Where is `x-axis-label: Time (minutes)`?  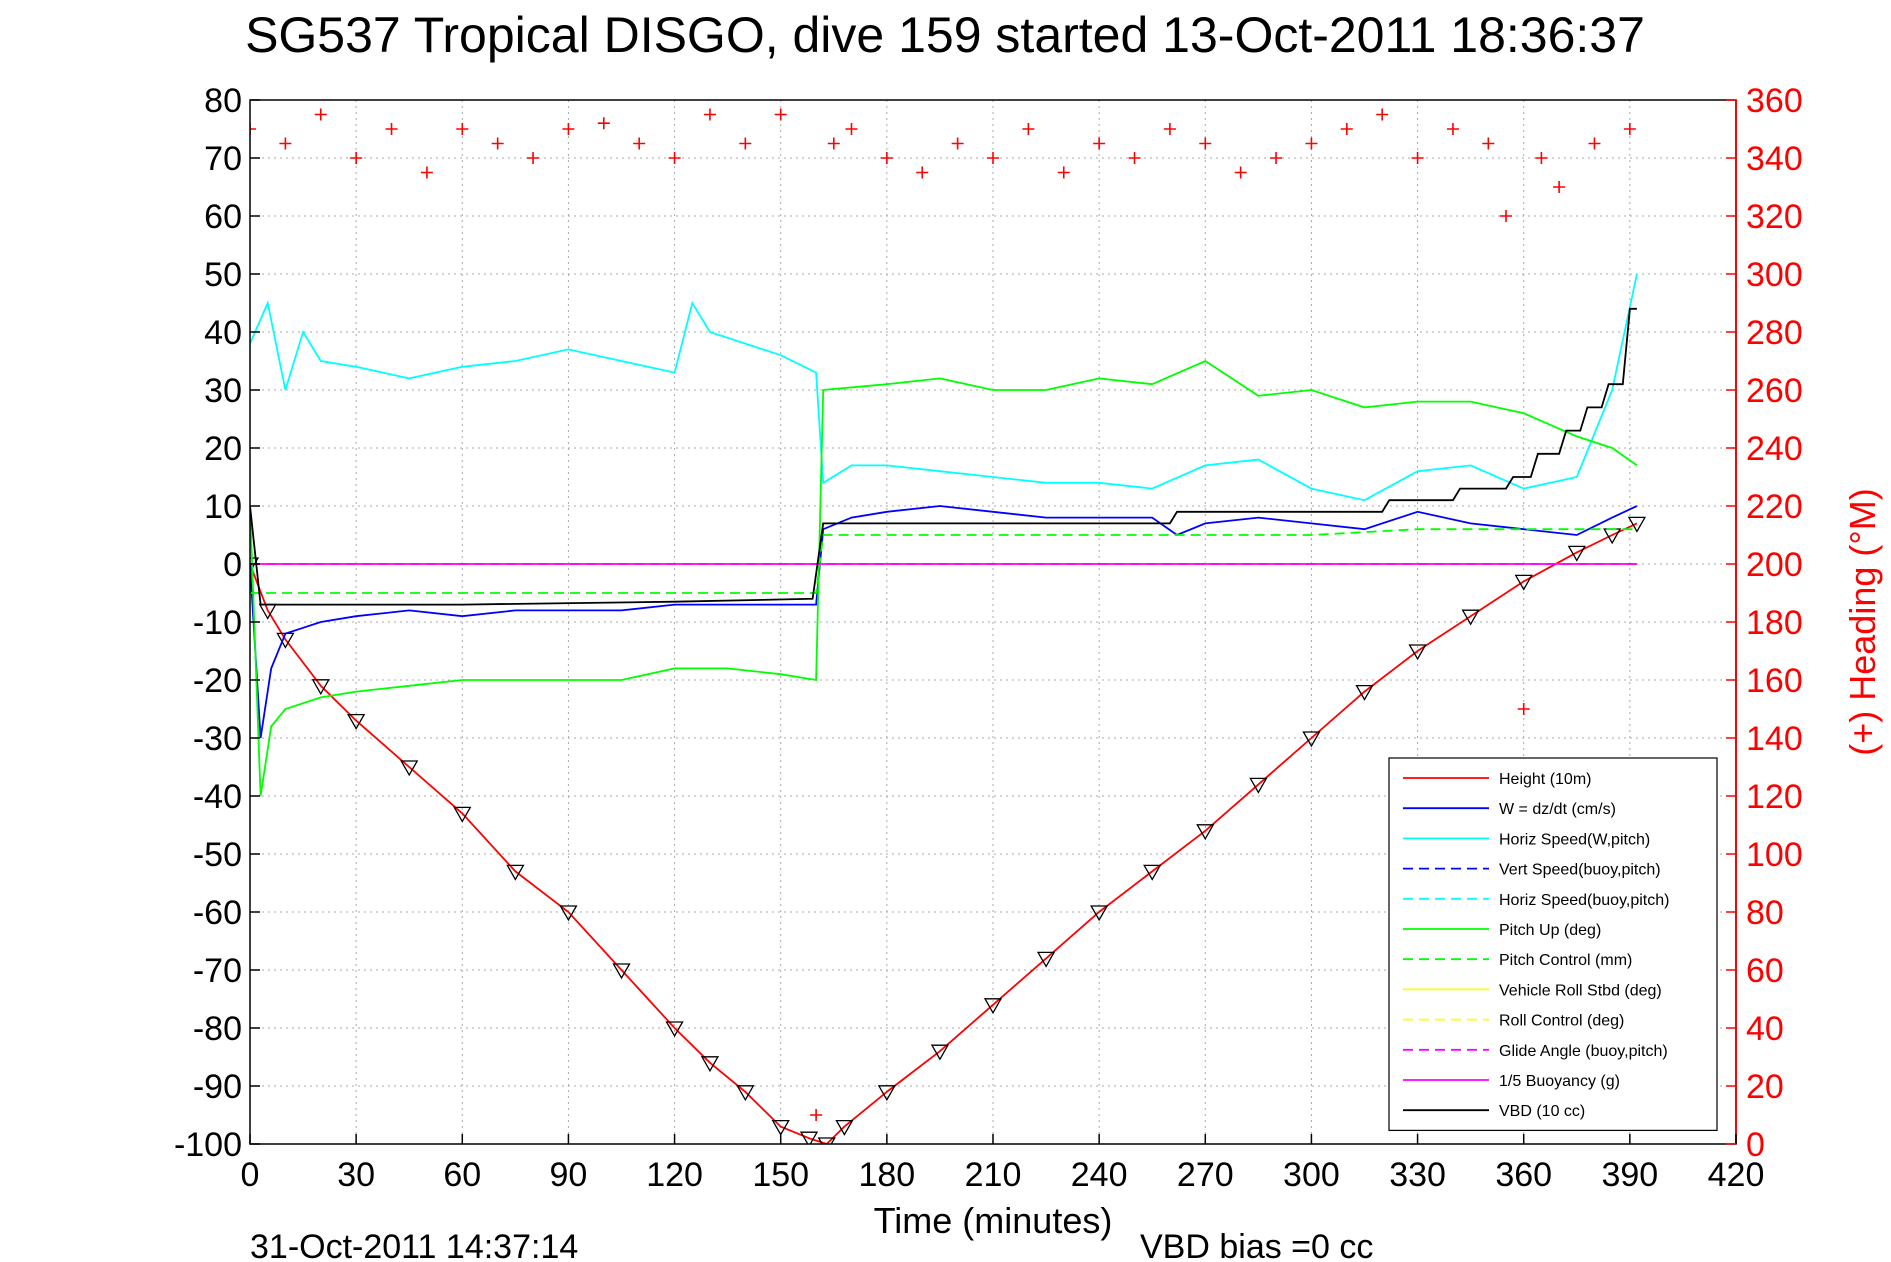 x-axis-label: Time (minutes) is located at coordinates (993, 1220).